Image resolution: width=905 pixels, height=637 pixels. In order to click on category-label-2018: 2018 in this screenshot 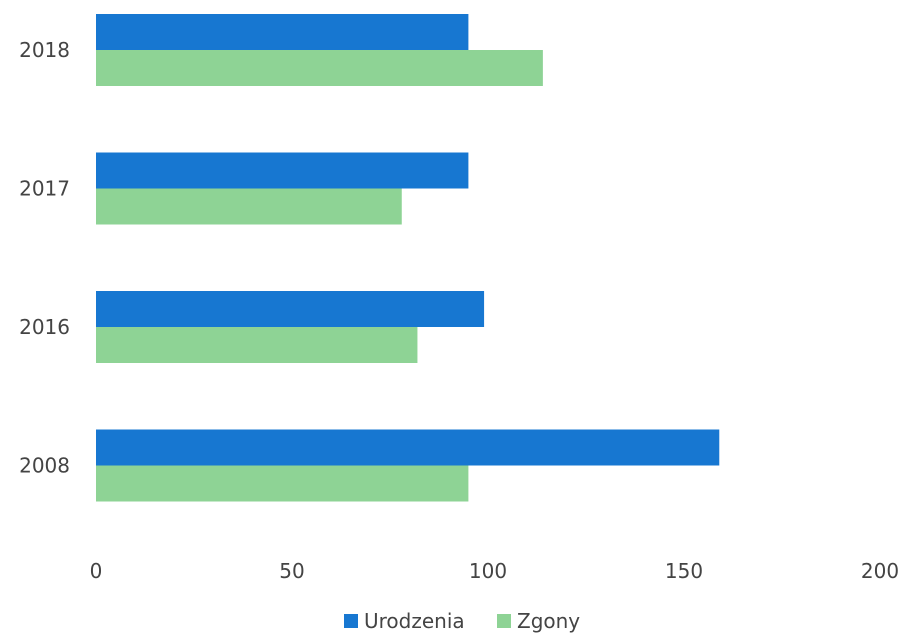, I will do `click(44, 50)`.